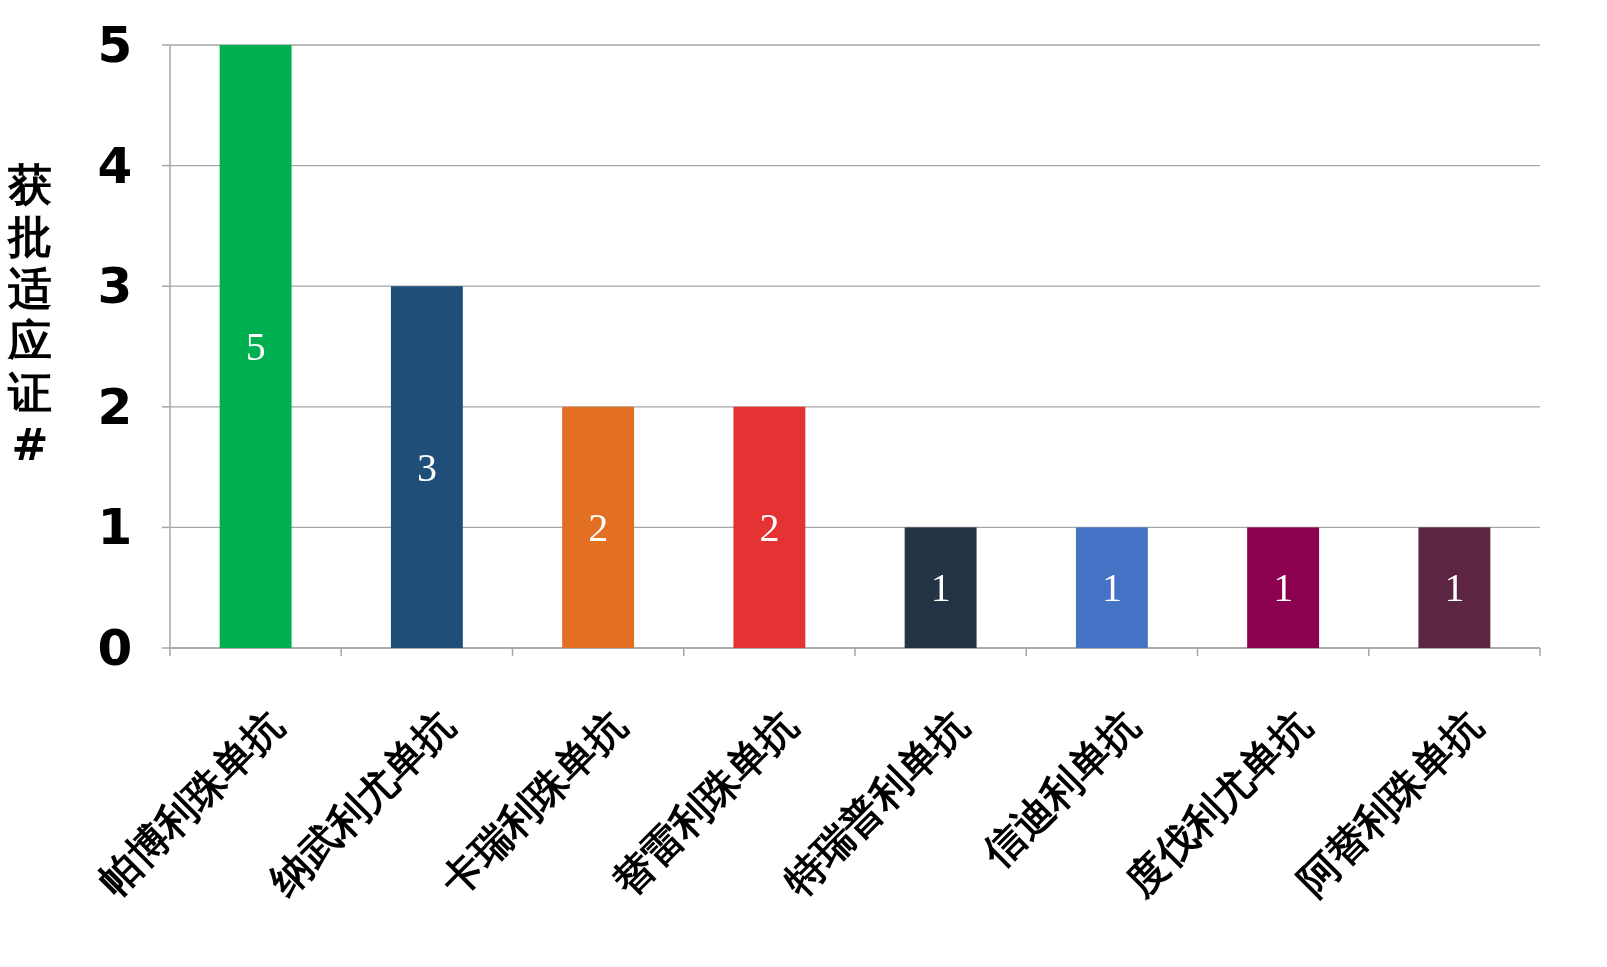  Describe the element at coordinates (115, 165) in the screenshot. I see `y-tick-label: 4` at that location.